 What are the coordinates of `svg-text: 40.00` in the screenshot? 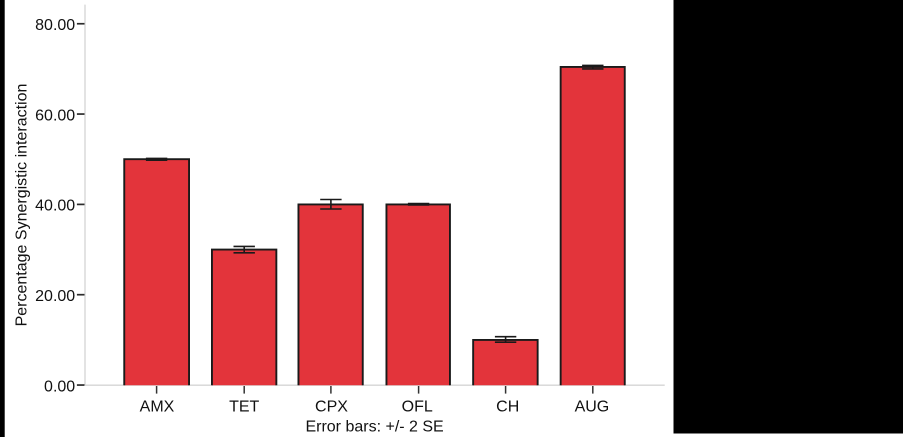 It's located at (55, 206).